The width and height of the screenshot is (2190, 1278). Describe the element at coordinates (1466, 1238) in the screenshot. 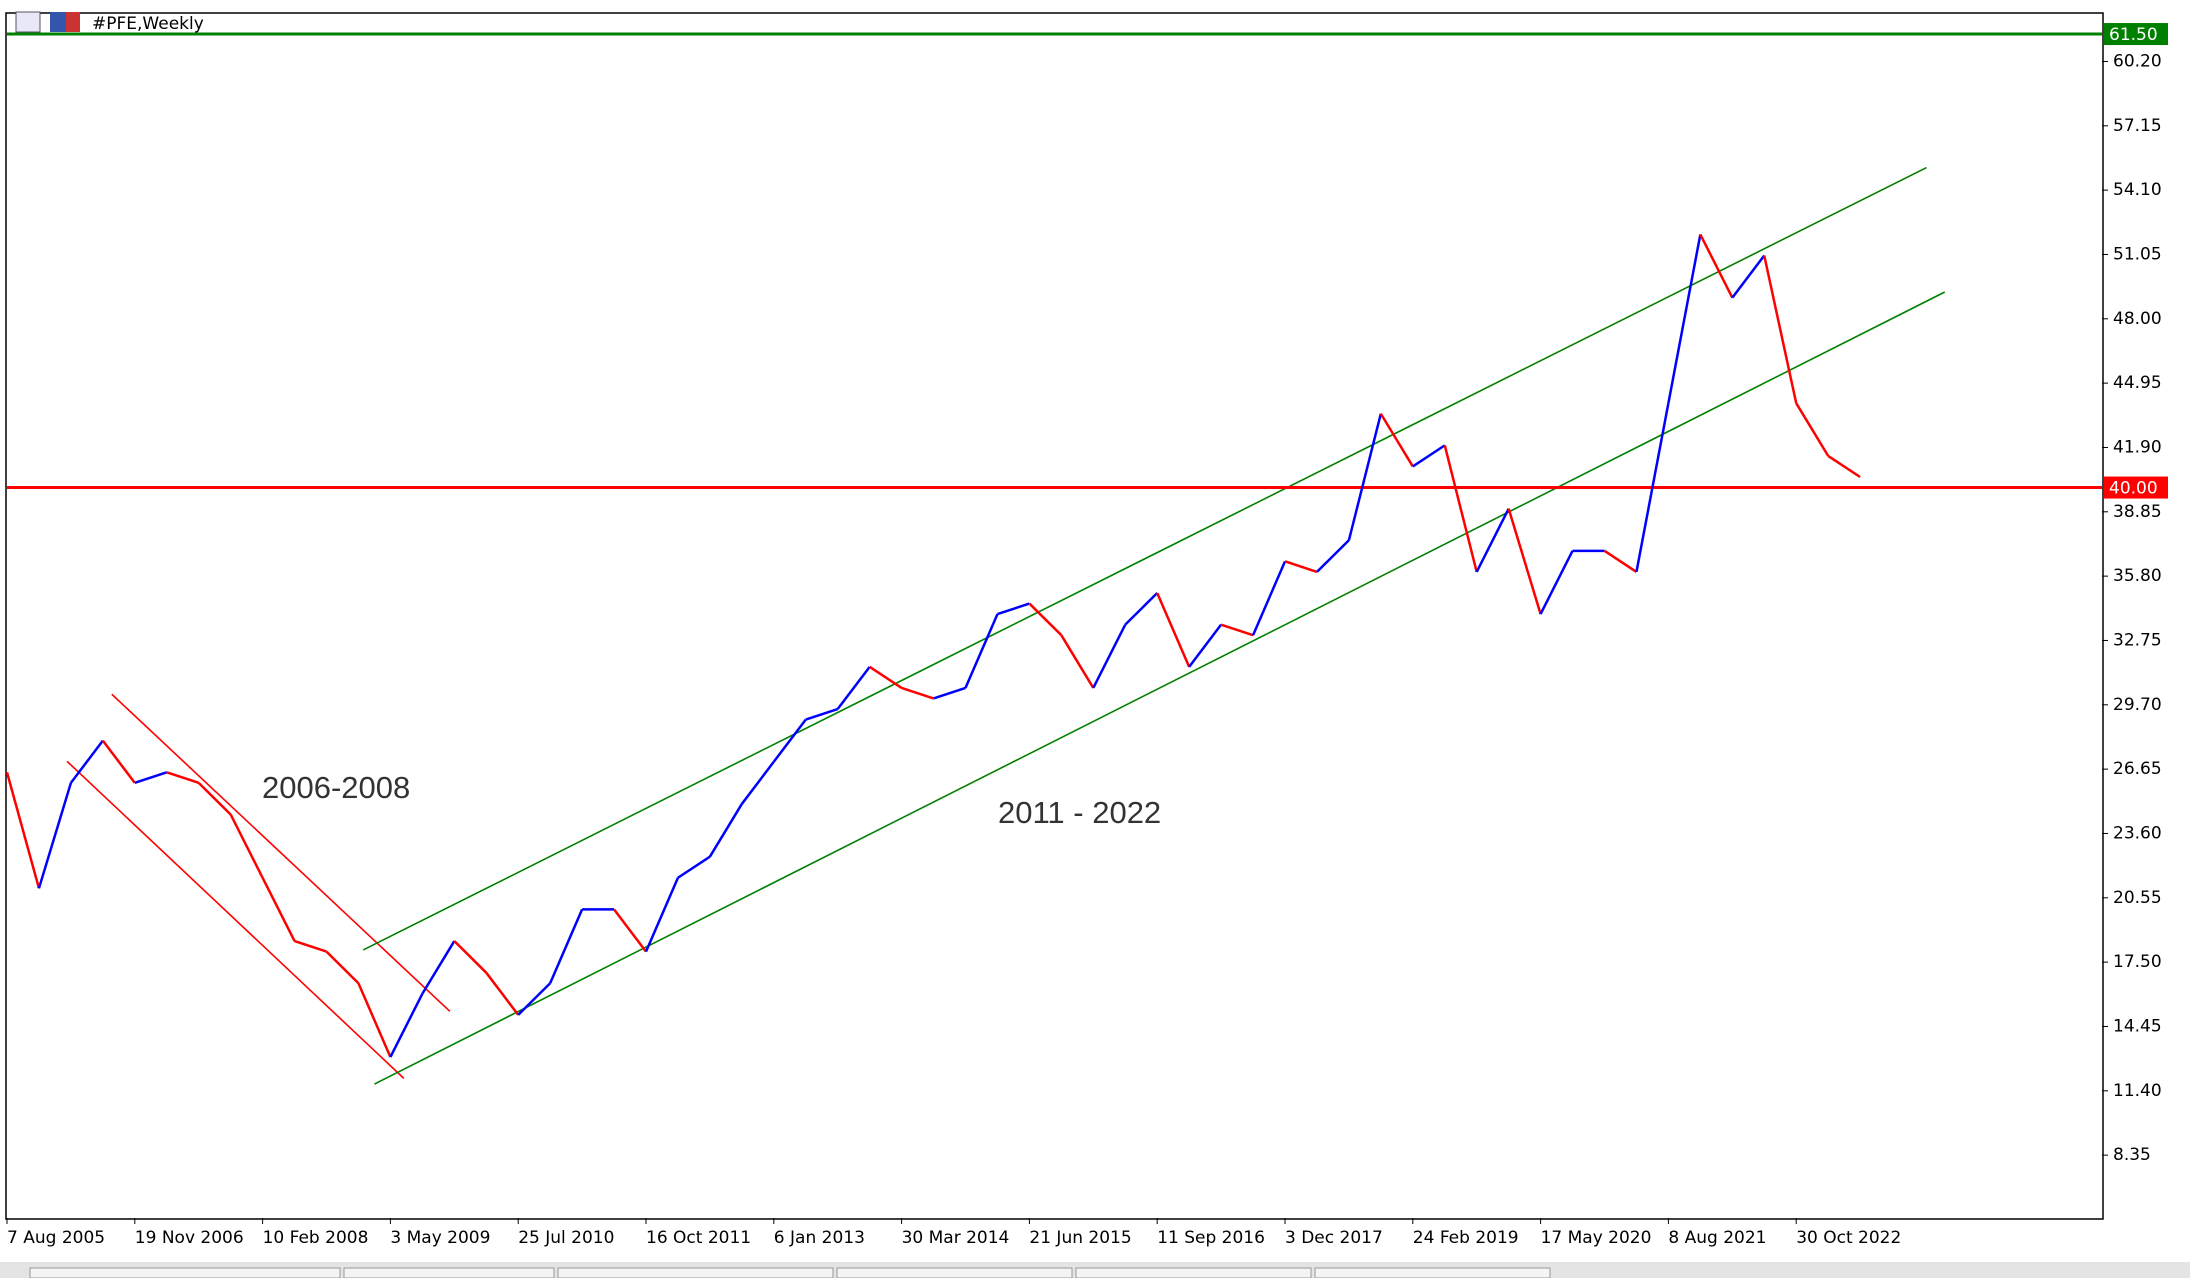

I see `x-tick-label: 24 Feb 2019` at that location.